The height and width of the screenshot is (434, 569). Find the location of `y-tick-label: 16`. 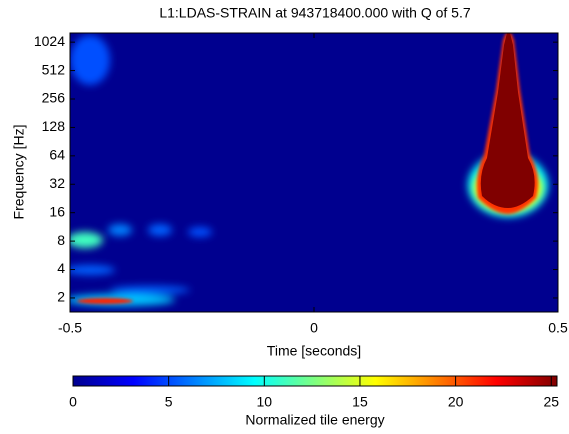

y-tick-label: 16 is located at coordinates (57, 211).